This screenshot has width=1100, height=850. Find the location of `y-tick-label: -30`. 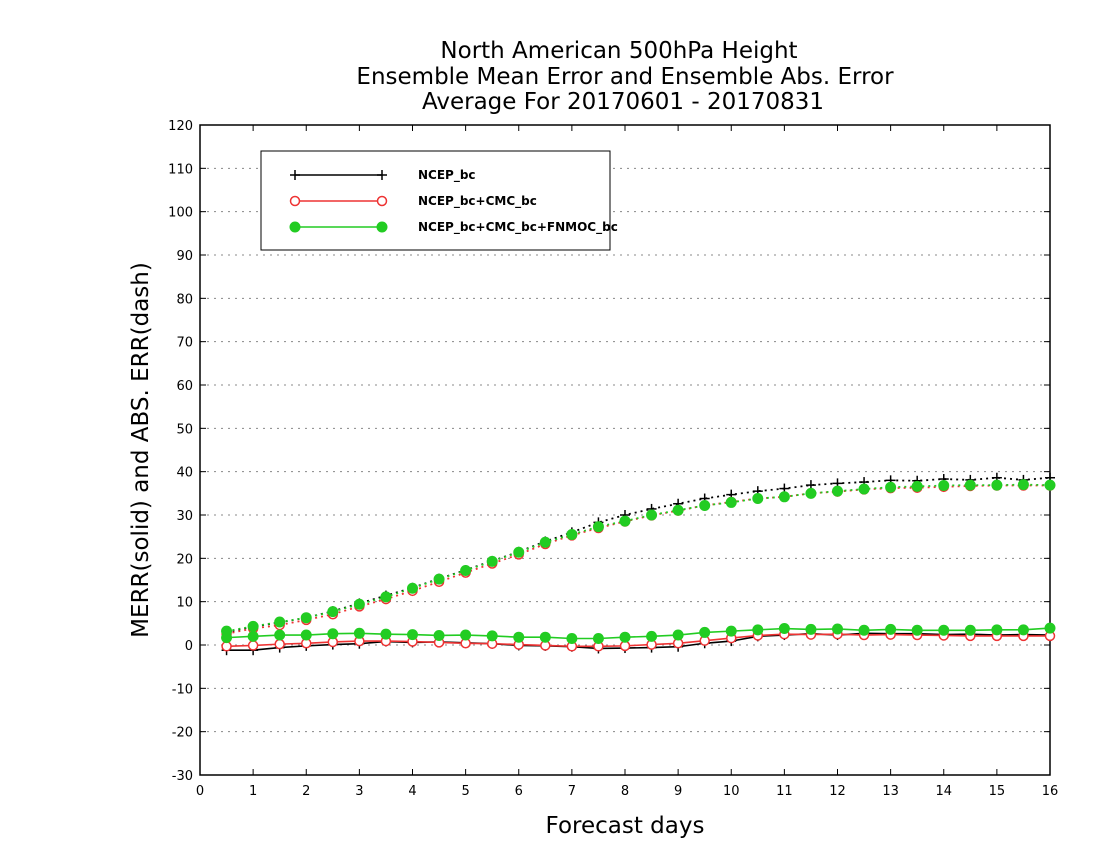

y-tick-label: -30 is located at coordinates (182, 776).